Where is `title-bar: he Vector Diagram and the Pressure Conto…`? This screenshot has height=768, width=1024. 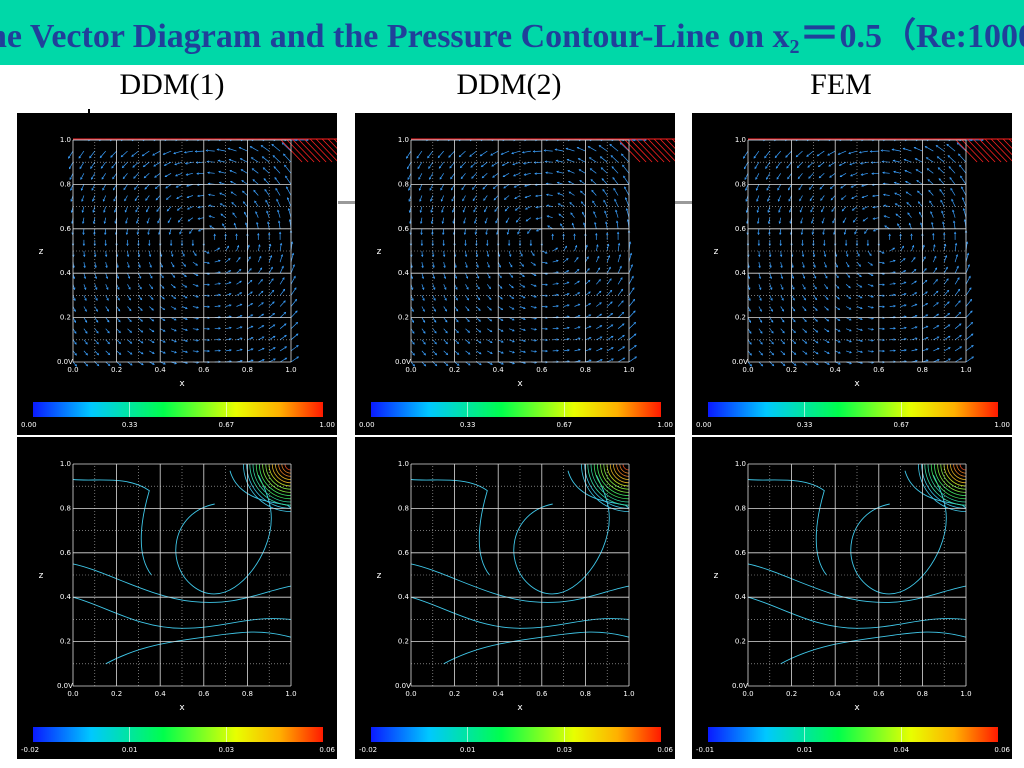 title-bar: he Vector Diagram and the Pressure Conto… is located at coordinates (512, 32).